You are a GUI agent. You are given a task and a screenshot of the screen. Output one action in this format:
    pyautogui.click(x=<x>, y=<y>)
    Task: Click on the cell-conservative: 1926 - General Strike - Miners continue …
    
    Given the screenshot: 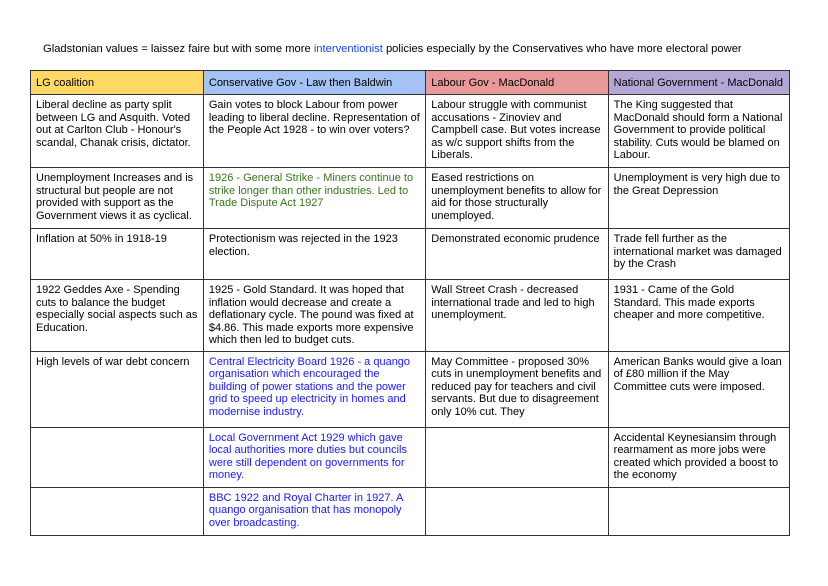 What is the action you would take?
    pyautogui.click(x=314, y=198)
    